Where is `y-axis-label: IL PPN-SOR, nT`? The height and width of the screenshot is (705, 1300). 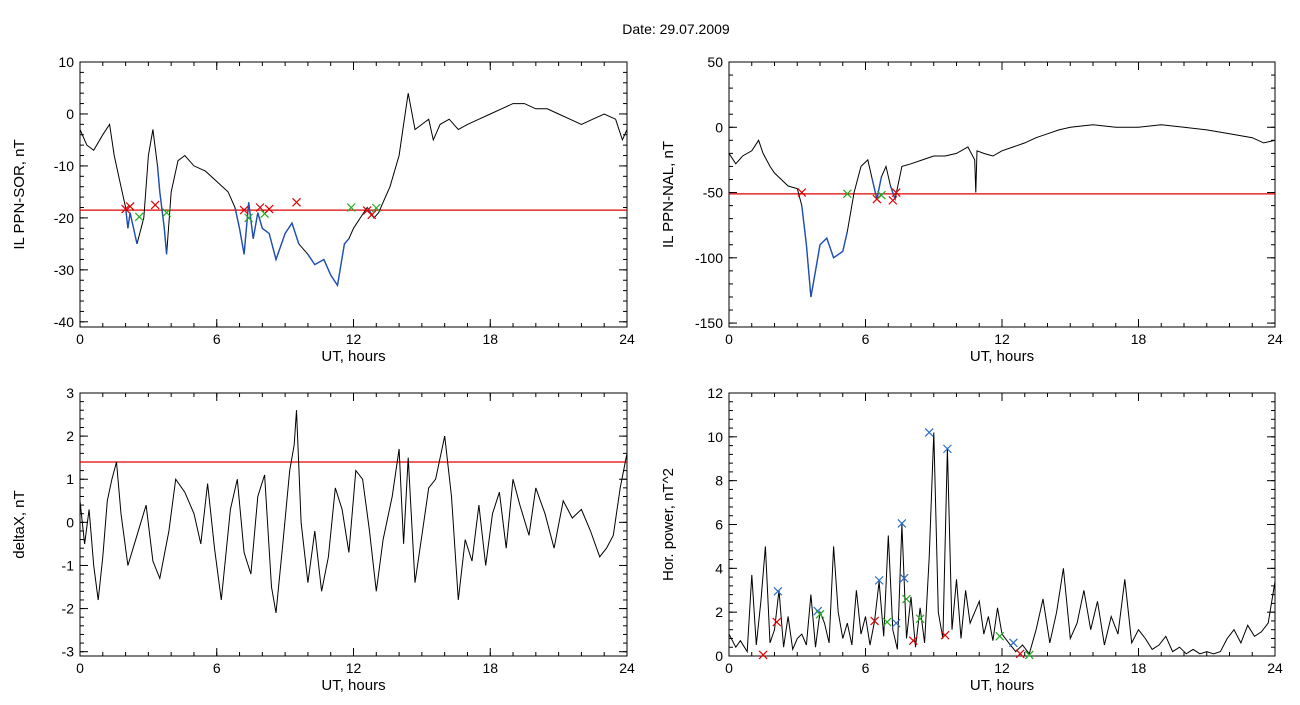 y-axis-label: IL PPN-SOR, nT is located at coordinates (19, 194).